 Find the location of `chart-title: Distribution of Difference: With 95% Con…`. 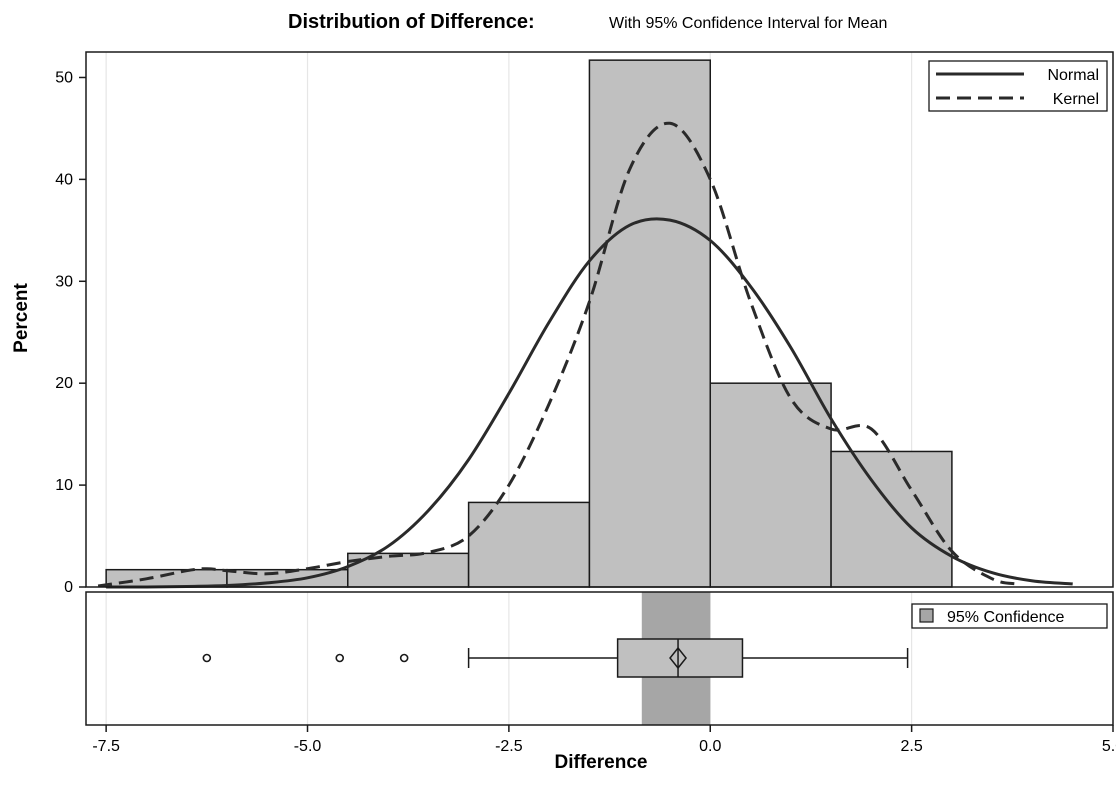

chart-title: Distribution of Difference: With 95% Con… is located at coordinates (587, 22).